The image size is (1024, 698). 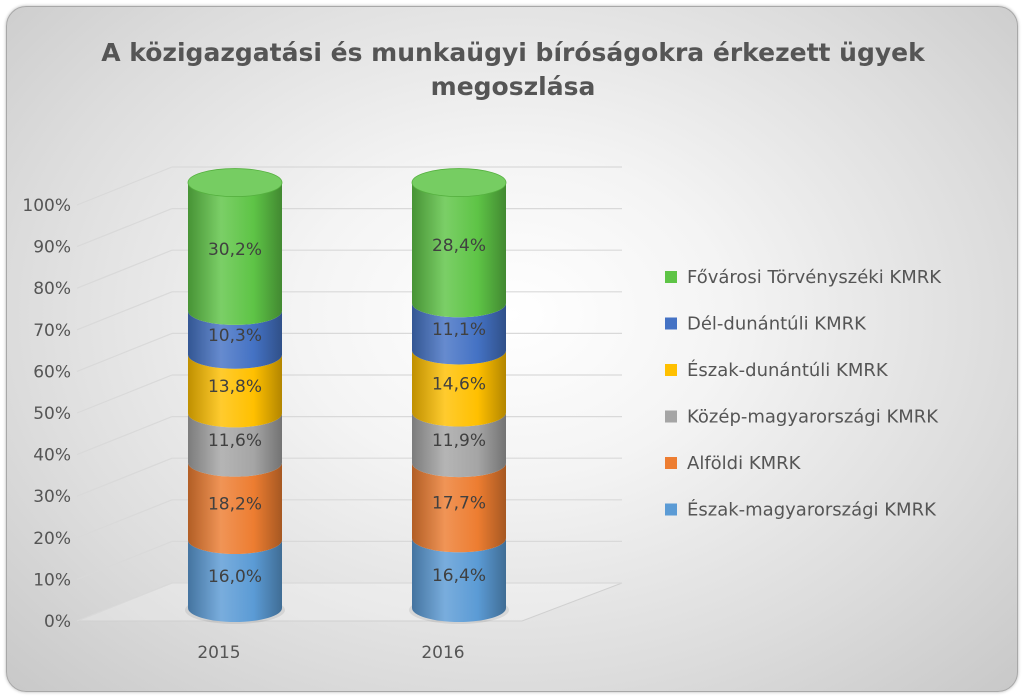 What do you see at coordinates (52, 456) in the screenshot?
I see `y-tick-label: 40%` at bounding box center [52, 456].